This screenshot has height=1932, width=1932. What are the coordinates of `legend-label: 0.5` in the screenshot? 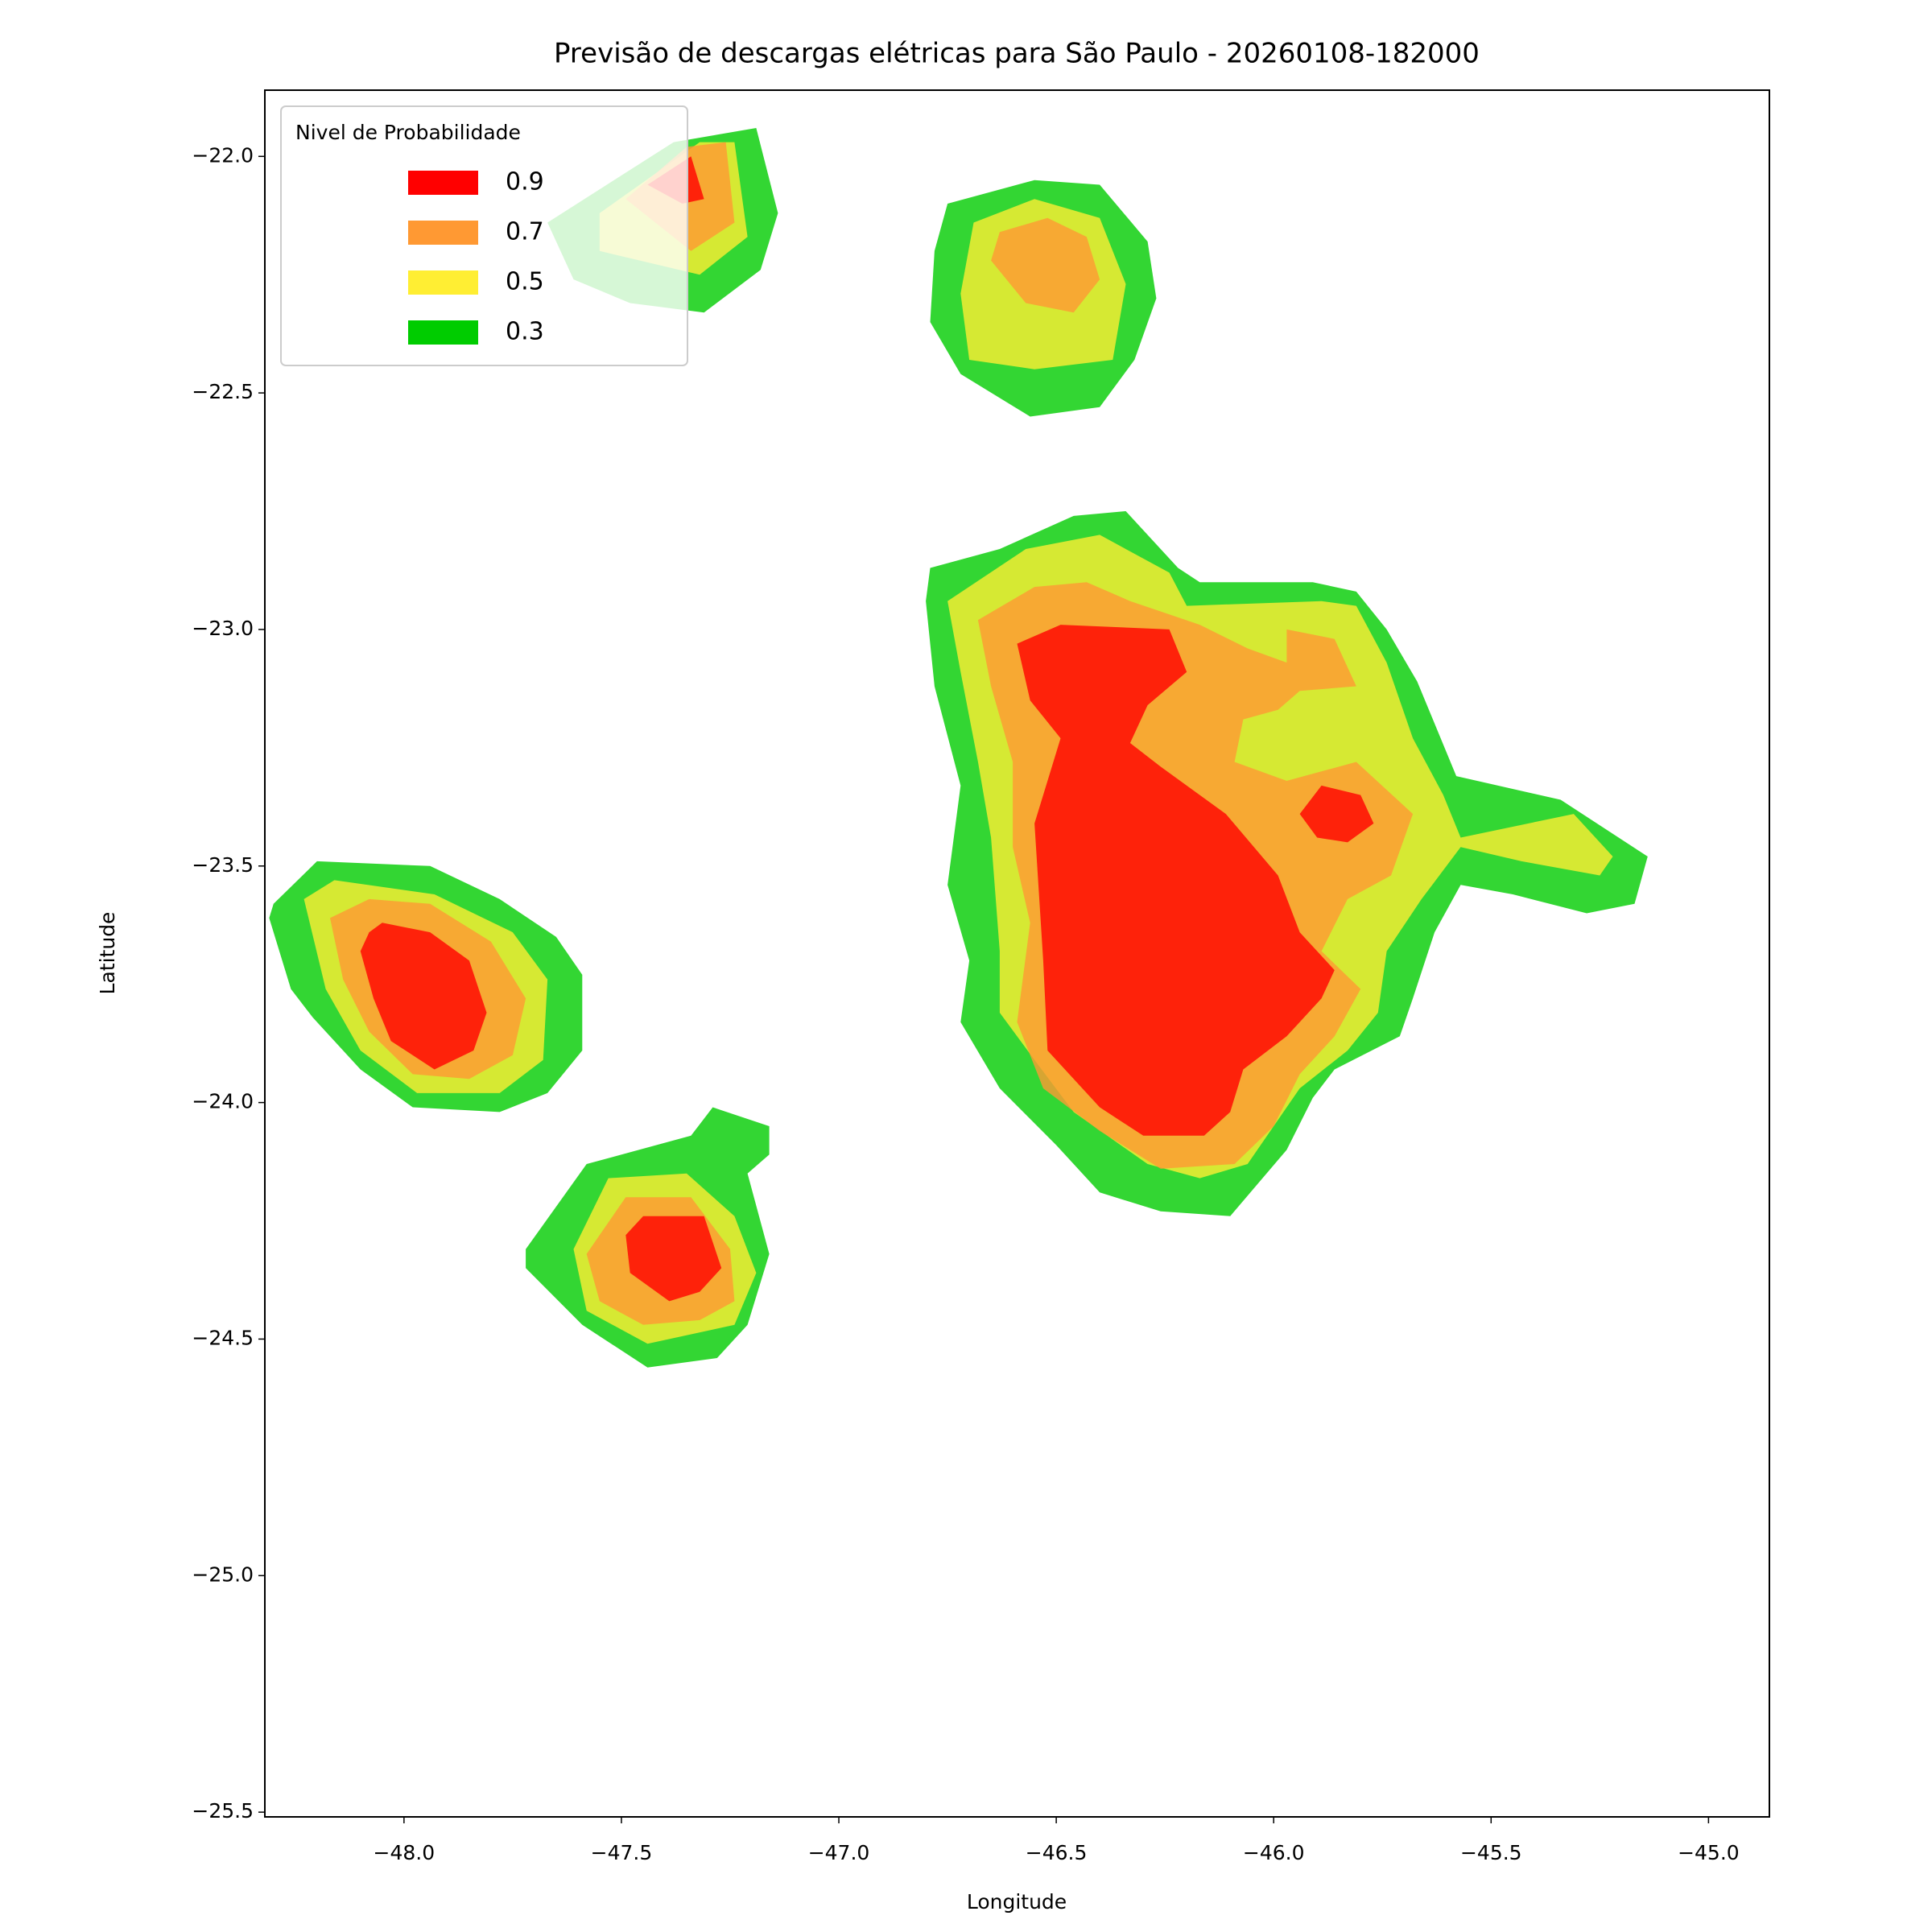 It's located at (525, 282).